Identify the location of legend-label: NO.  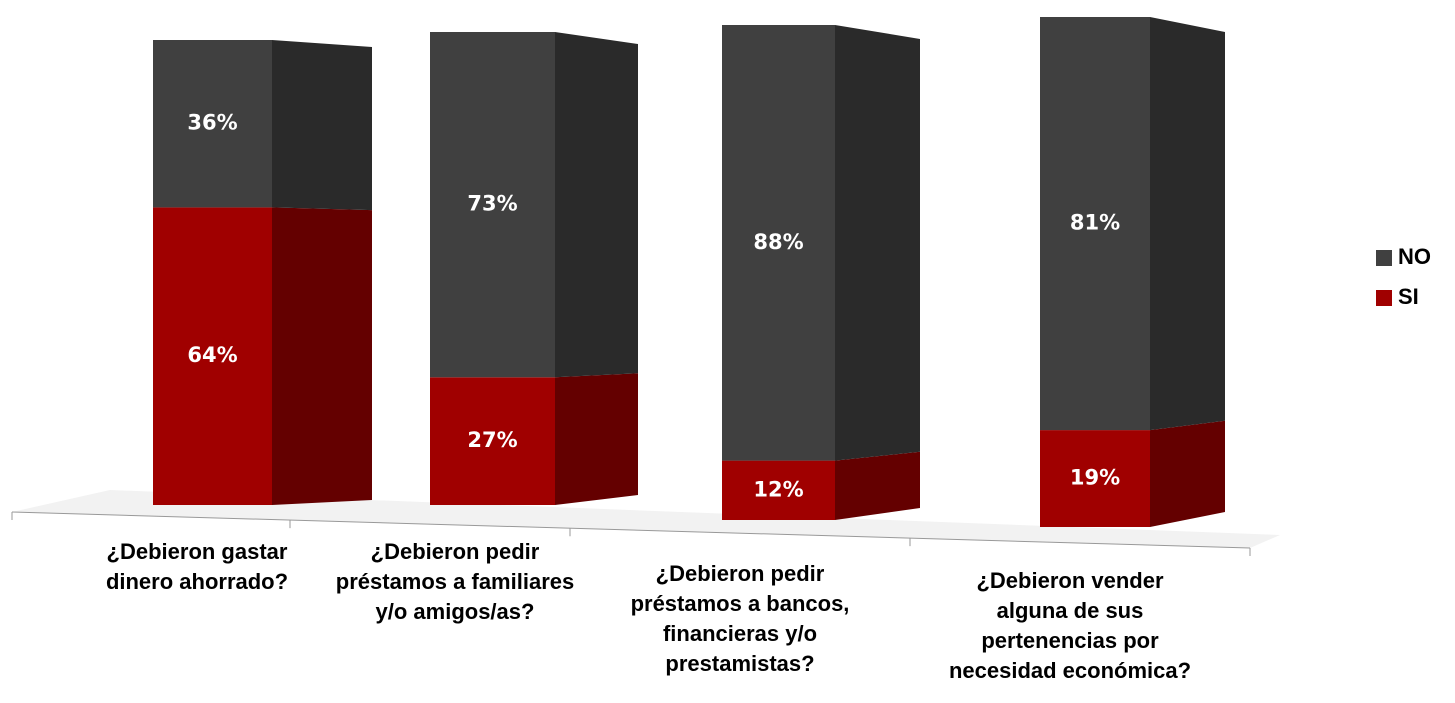
(1414, 256).